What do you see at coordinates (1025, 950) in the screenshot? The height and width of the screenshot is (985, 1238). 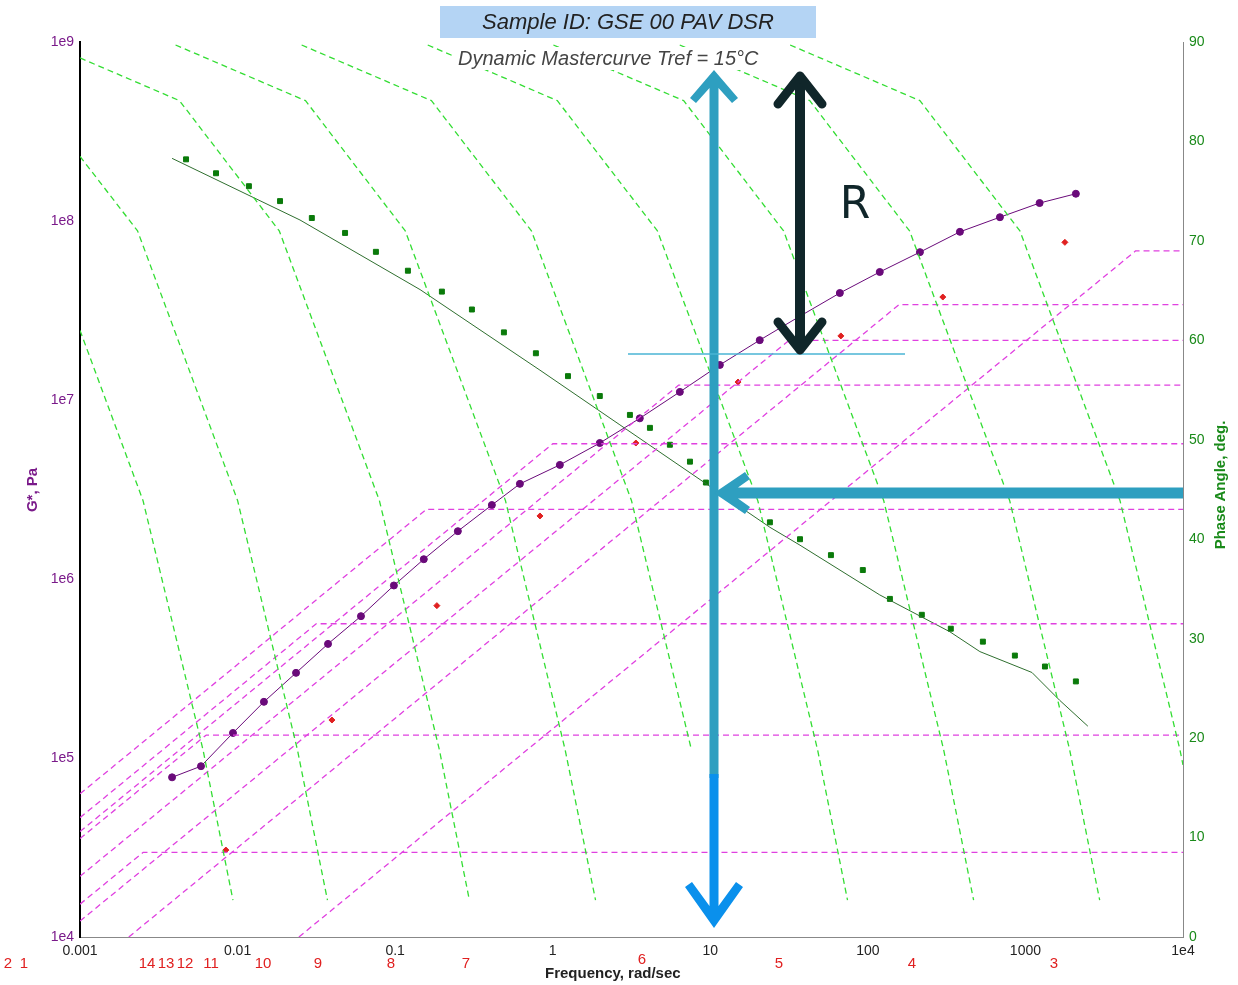 I see `x-tick-label: 1000` at bounding box center [1025, 950].